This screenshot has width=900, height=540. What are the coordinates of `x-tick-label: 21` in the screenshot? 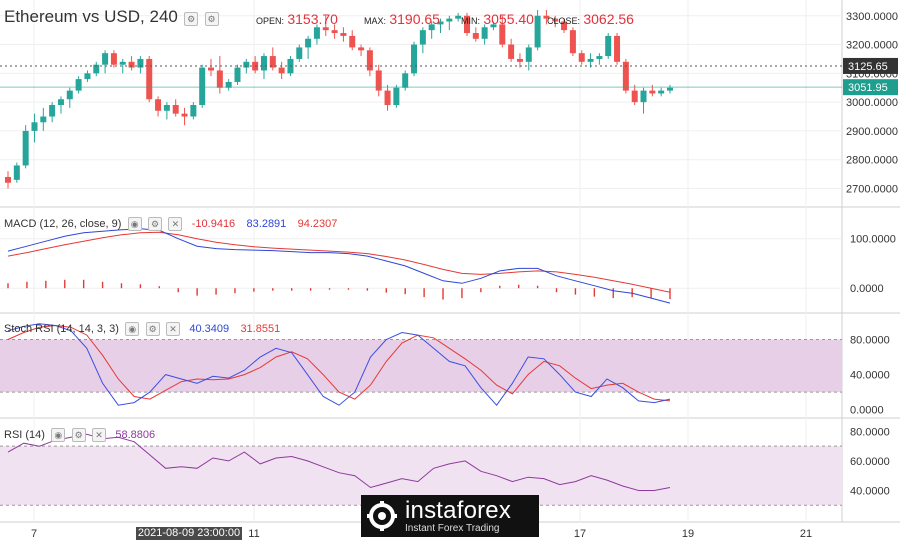 It's located at (806, 534).